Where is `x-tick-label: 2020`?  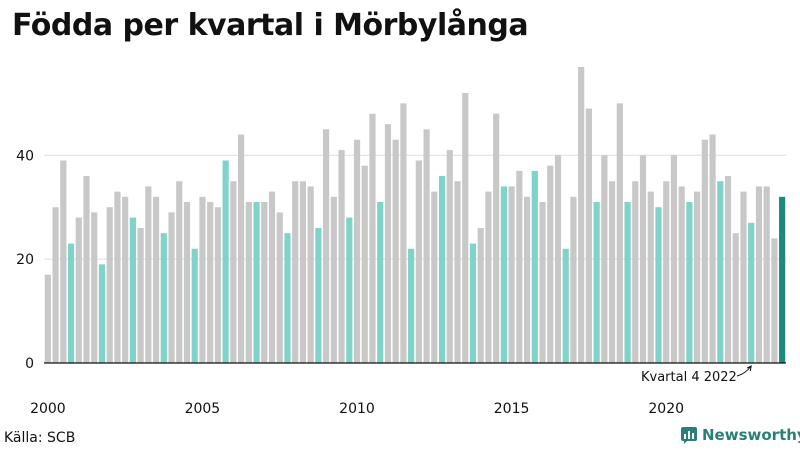
x-tick-label: 2020 is located at coordinates (666, 409).